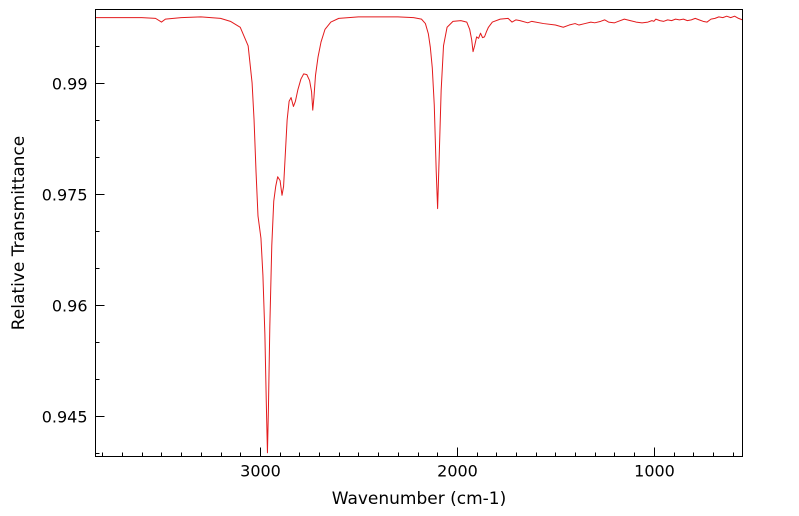  Describe the element at coordinates (260, 471) in the screenshot. I see `x-tick-label: 3000` at that location.